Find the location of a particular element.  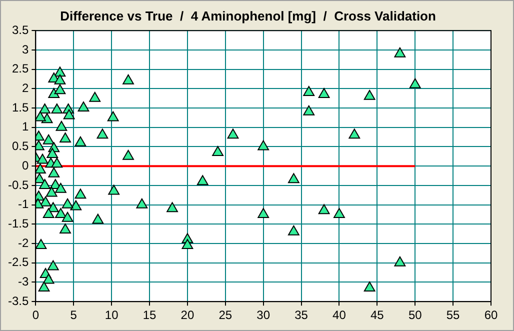

y-tick-label: -1.5 is located at coordinates (18, 223).